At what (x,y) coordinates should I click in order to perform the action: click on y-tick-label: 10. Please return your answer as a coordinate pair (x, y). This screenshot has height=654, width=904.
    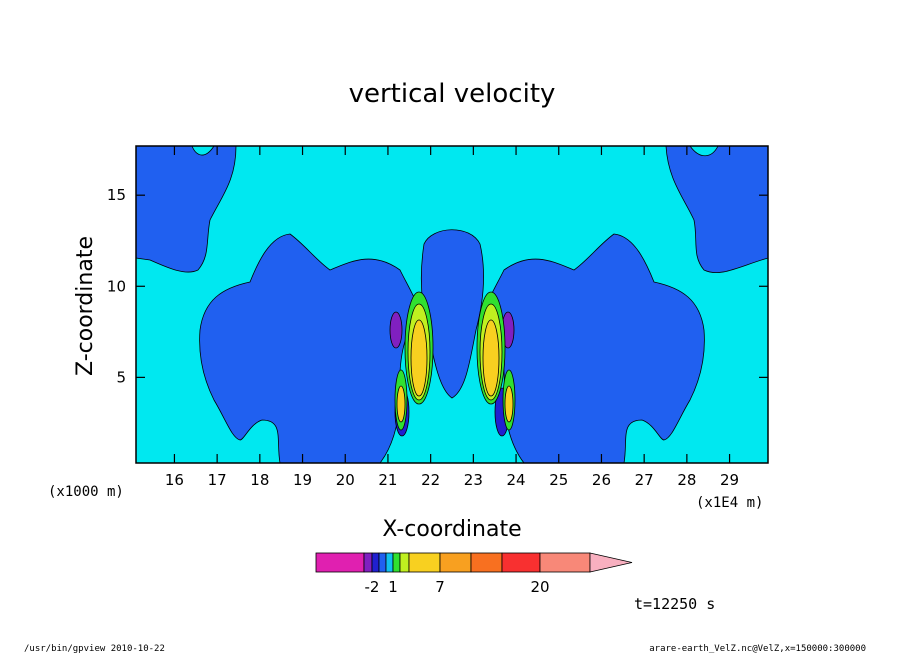
    Looking at the image, I should click on (116, 286).